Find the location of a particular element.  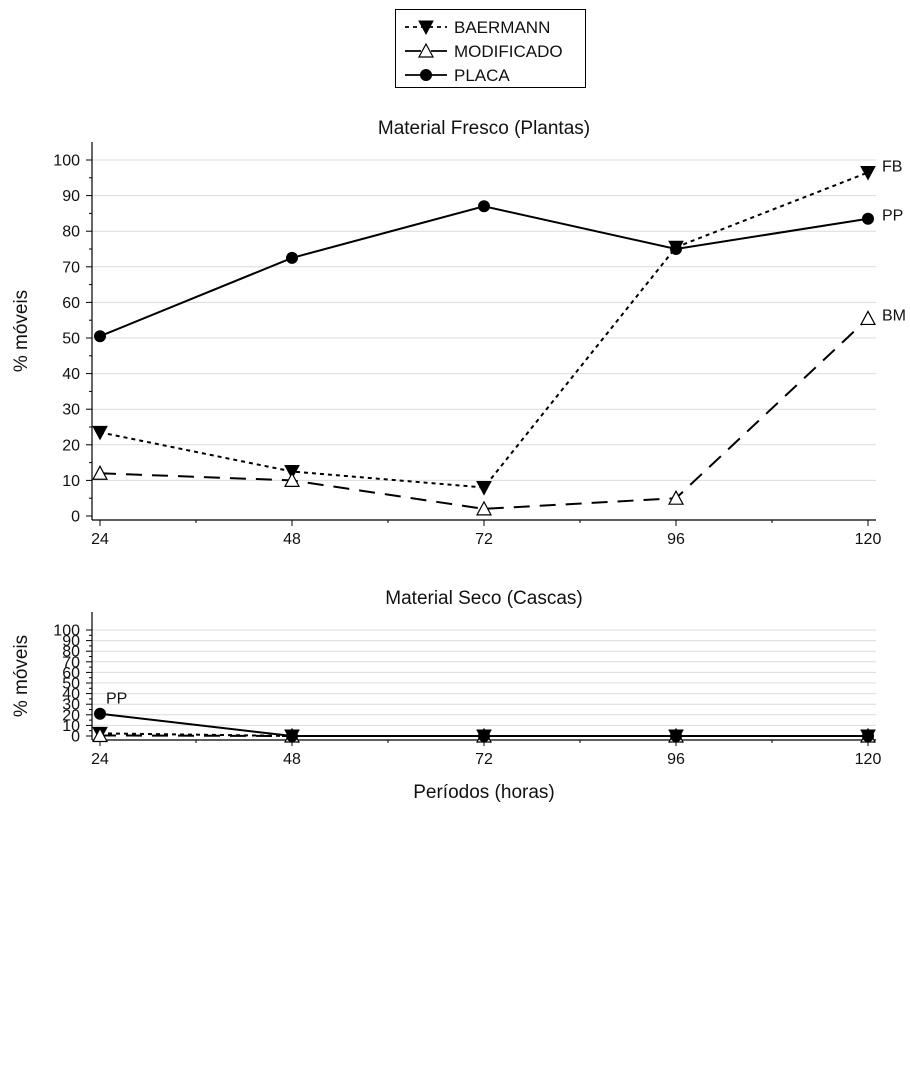

legend-label-baermann: BAERMANN is located at coordinates (502, 27).